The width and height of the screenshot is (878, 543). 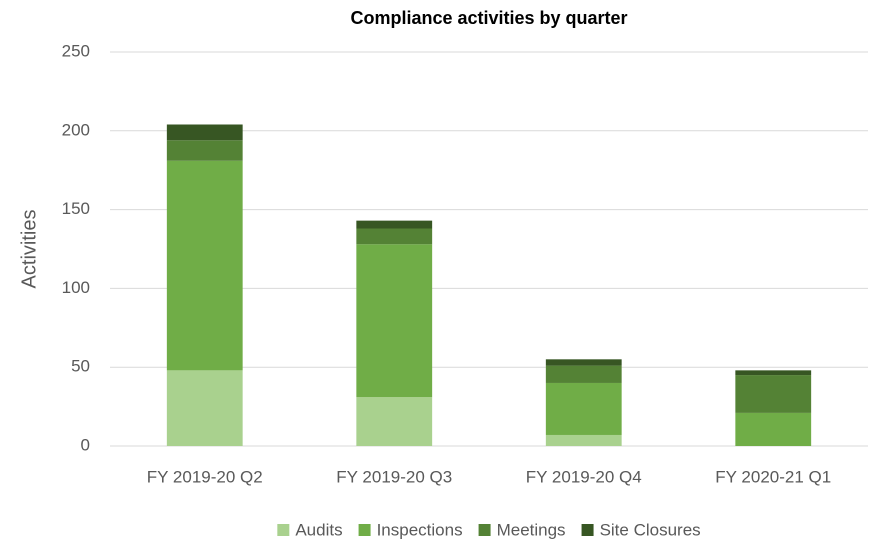 I want to click on x-tick-label: FY 2019-20 Q4, so click(x=584, y=476).